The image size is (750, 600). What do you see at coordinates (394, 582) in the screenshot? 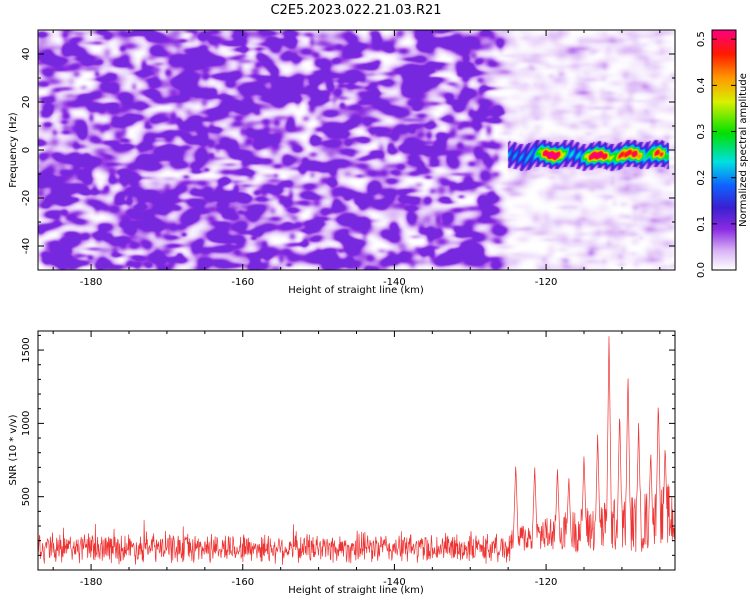
I see `snr-xtick-label: -140` at bounding box center [394, 582].